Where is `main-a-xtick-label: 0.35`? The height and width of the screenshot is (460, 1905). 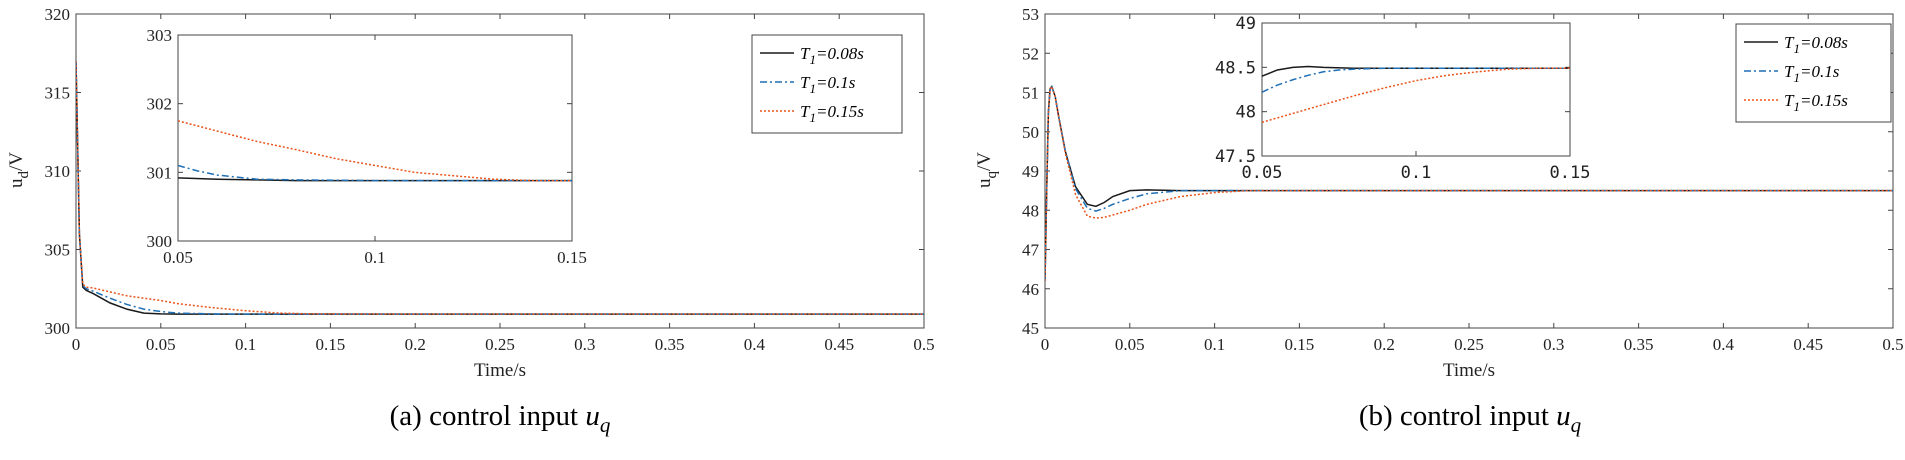
main-a-xtick-label: 0.35 is located at coordinates (670, 344).